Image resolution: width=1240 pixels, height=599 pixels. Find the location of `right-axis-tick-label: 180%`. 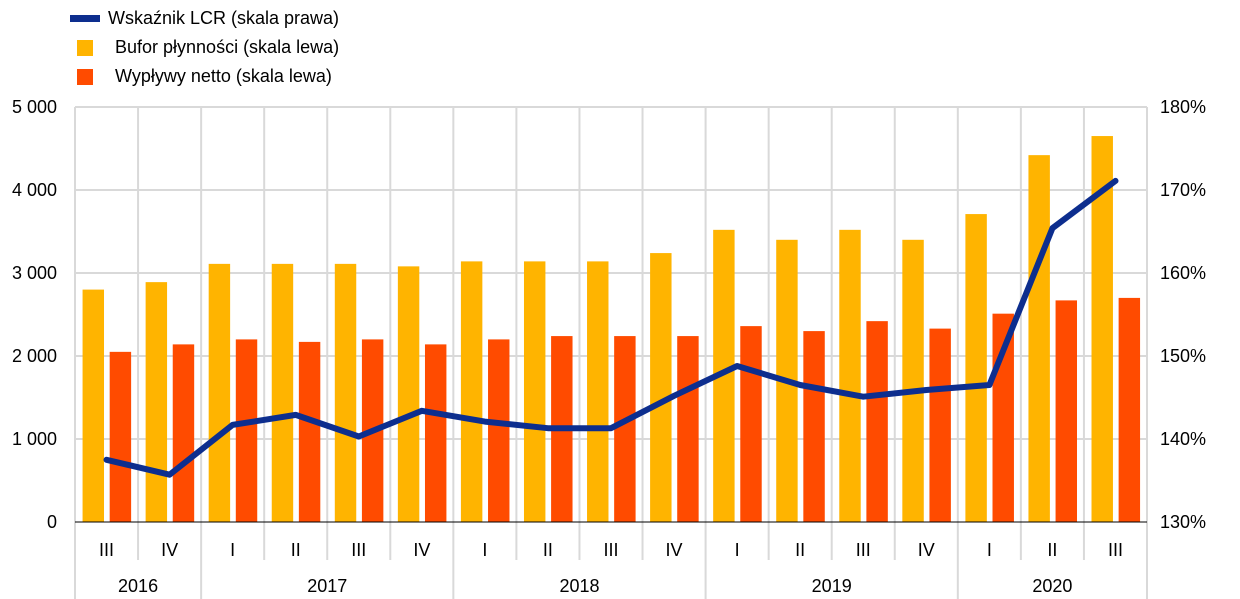

right-axis-tick-label: 180% is located at coordinates (1183, 107).